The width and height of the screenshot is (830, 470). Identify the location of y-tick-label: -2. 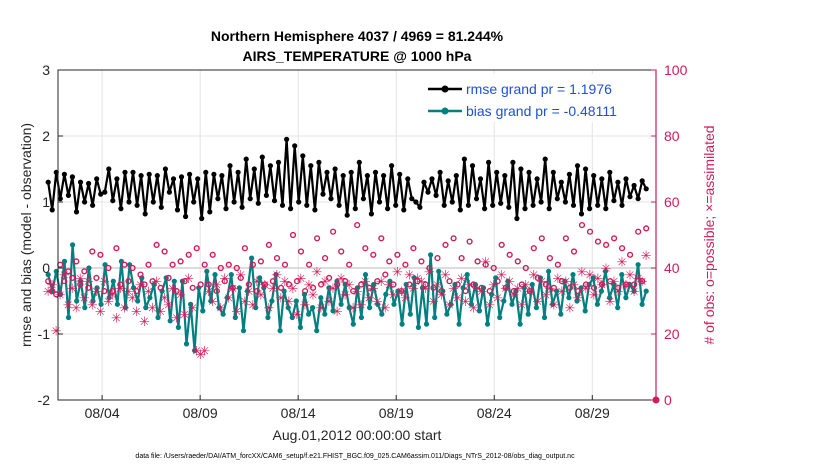
(44, 400).